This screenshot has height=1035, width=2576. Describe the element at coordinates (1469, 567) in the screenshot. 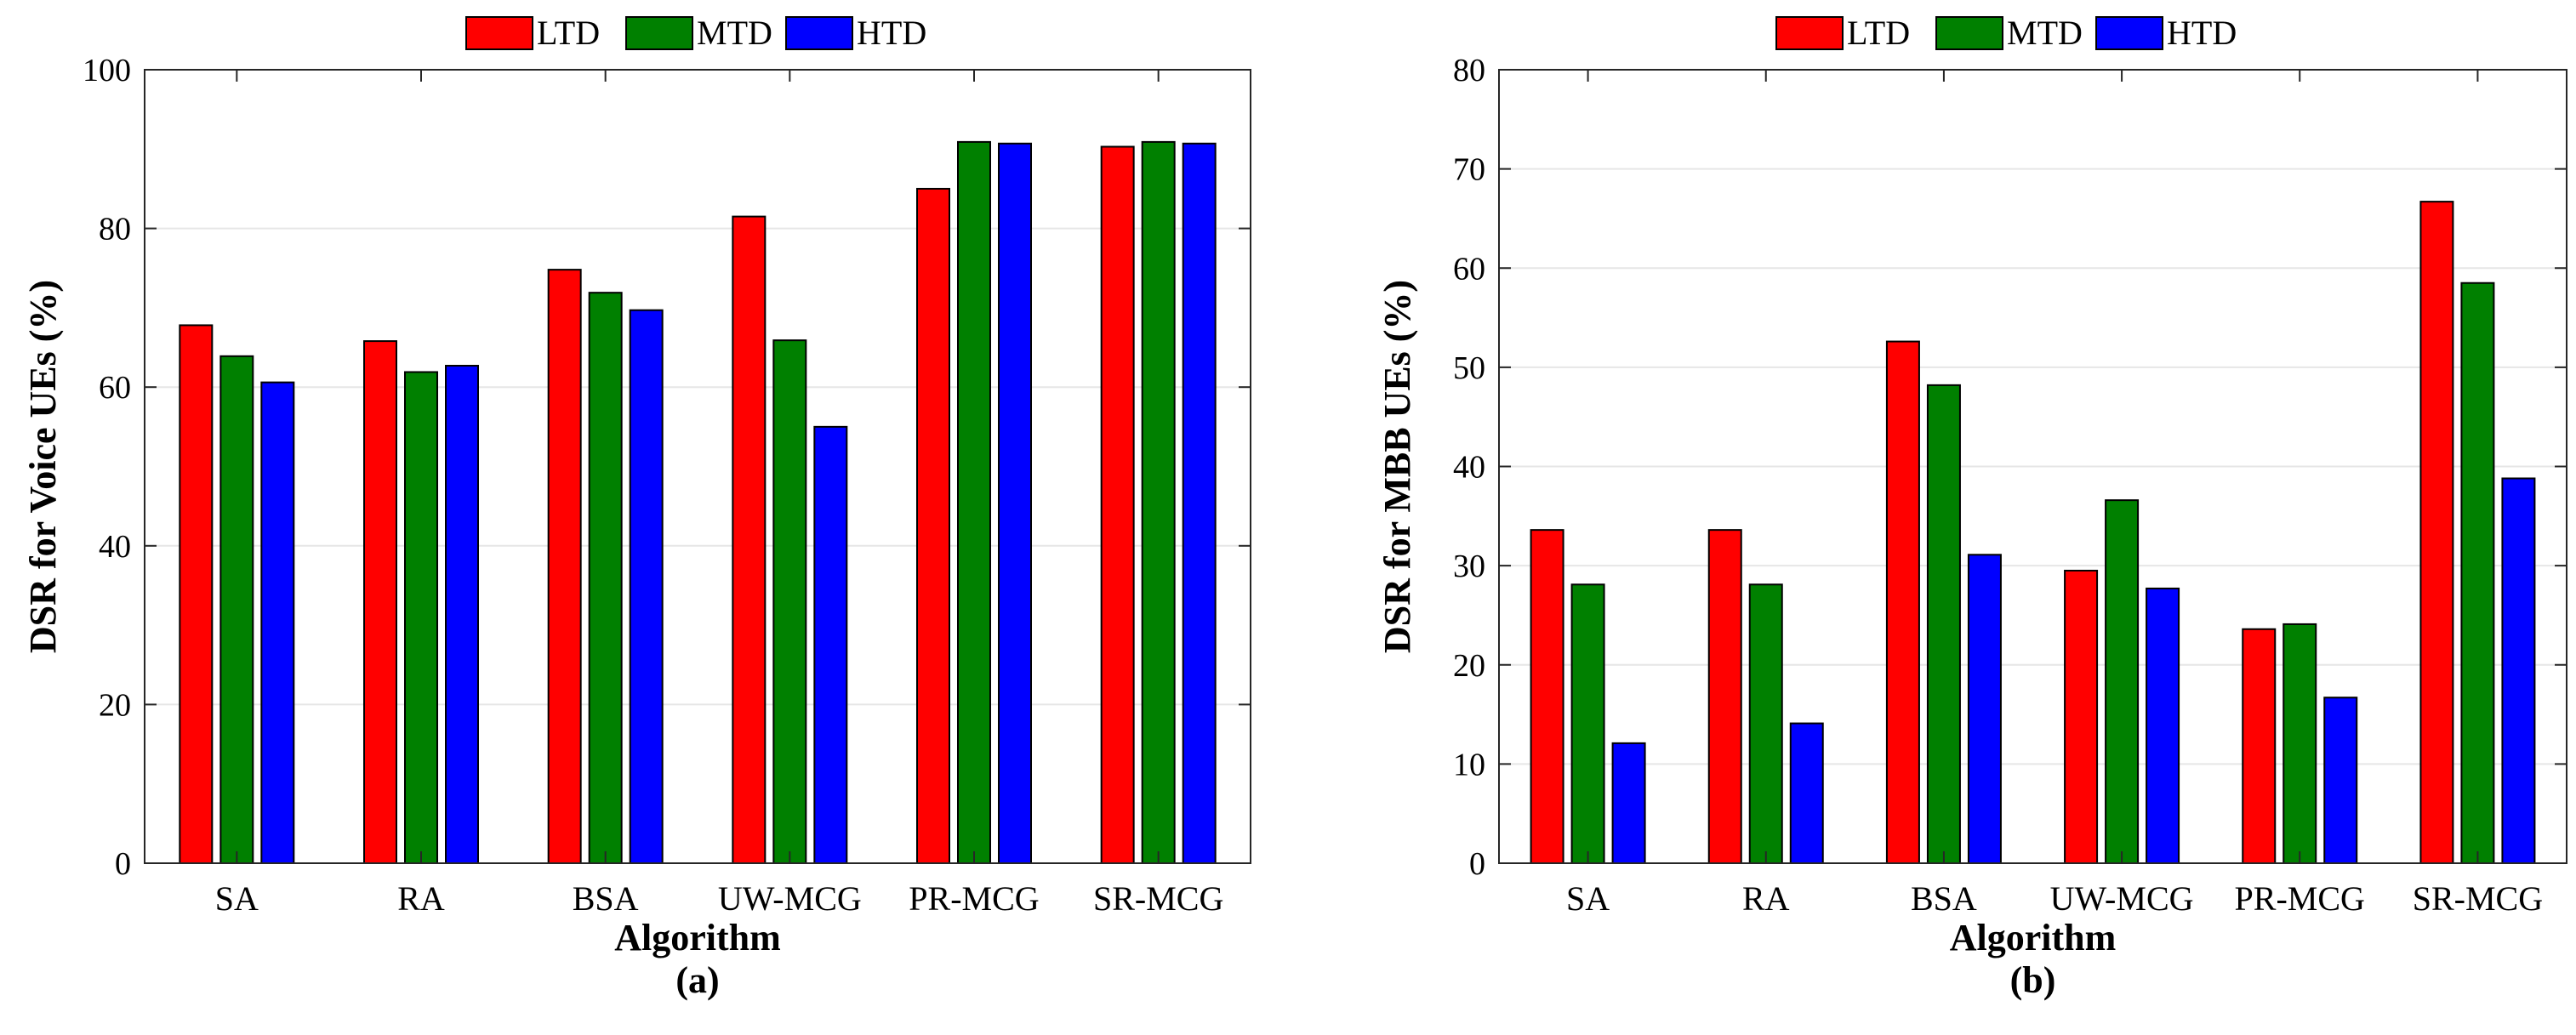

I see `y-tick-label: 30` at that location.